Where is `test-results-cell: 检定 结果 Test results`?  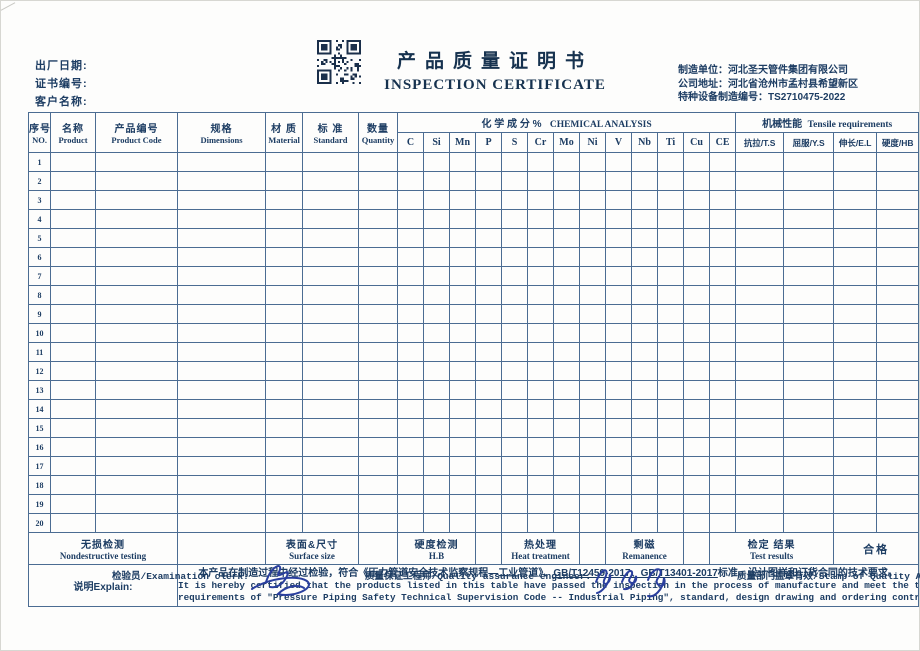 test-results-cell: 检定 结果 Test results is located at coordinates (771, 548).